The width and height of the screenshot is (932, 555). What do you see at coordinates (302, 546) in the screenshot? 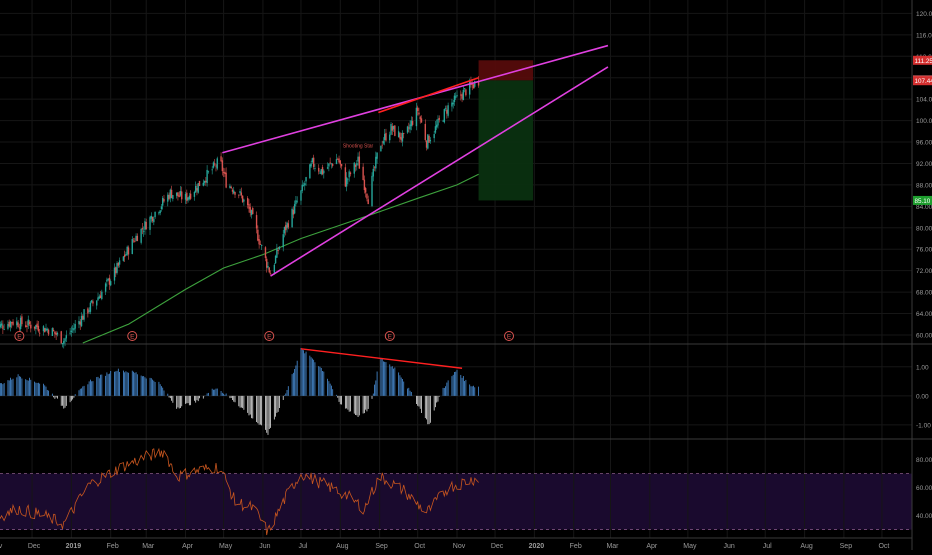
I see `x-tick-label: Jul` at bounding box center [302, 546].